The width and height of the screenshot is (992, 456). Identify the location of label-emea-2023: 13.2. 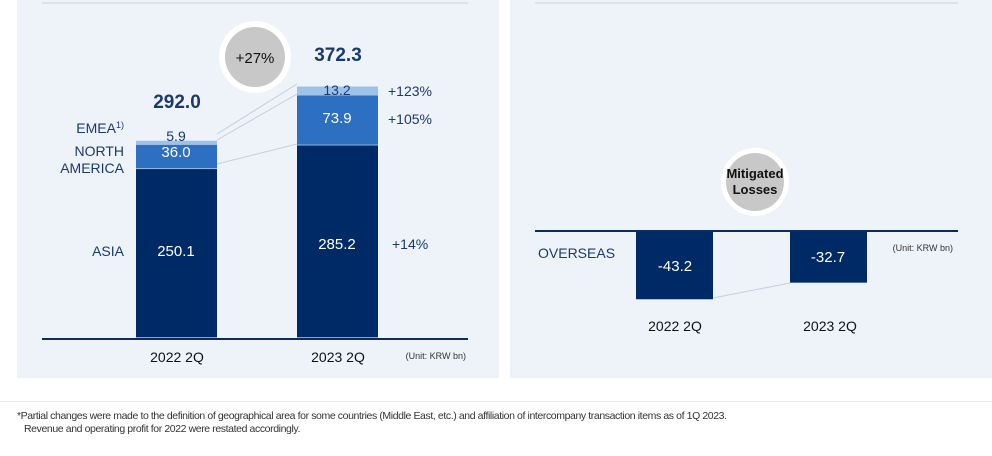
(336, 90).